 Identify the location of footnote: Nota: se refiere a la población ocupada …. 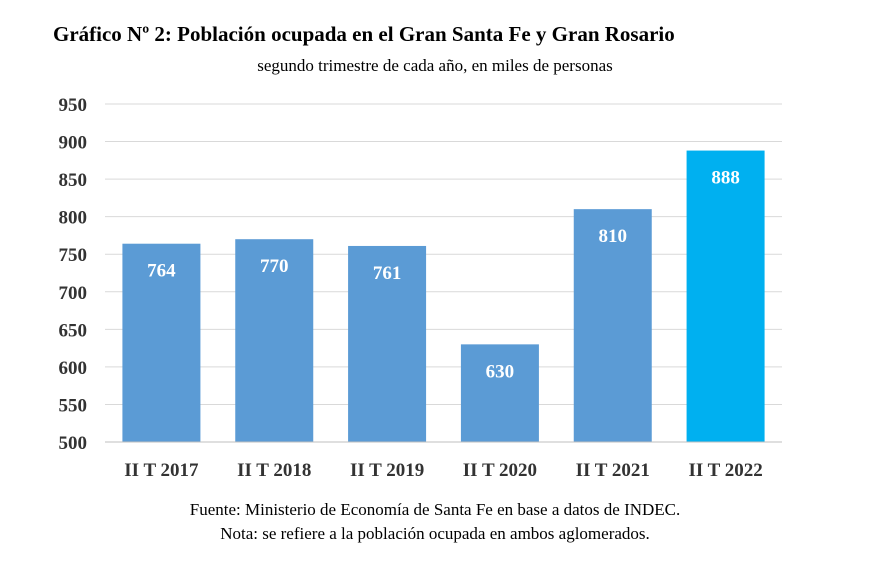
(435, 533).